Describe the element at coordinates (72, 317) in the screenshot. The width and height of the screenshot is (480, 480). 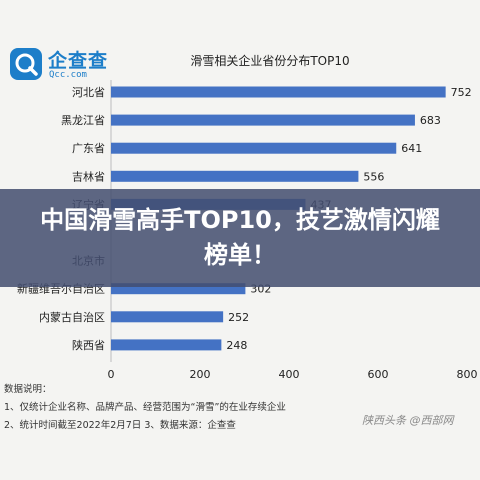
I see `category-label: 内蒙古自治区` at that location.